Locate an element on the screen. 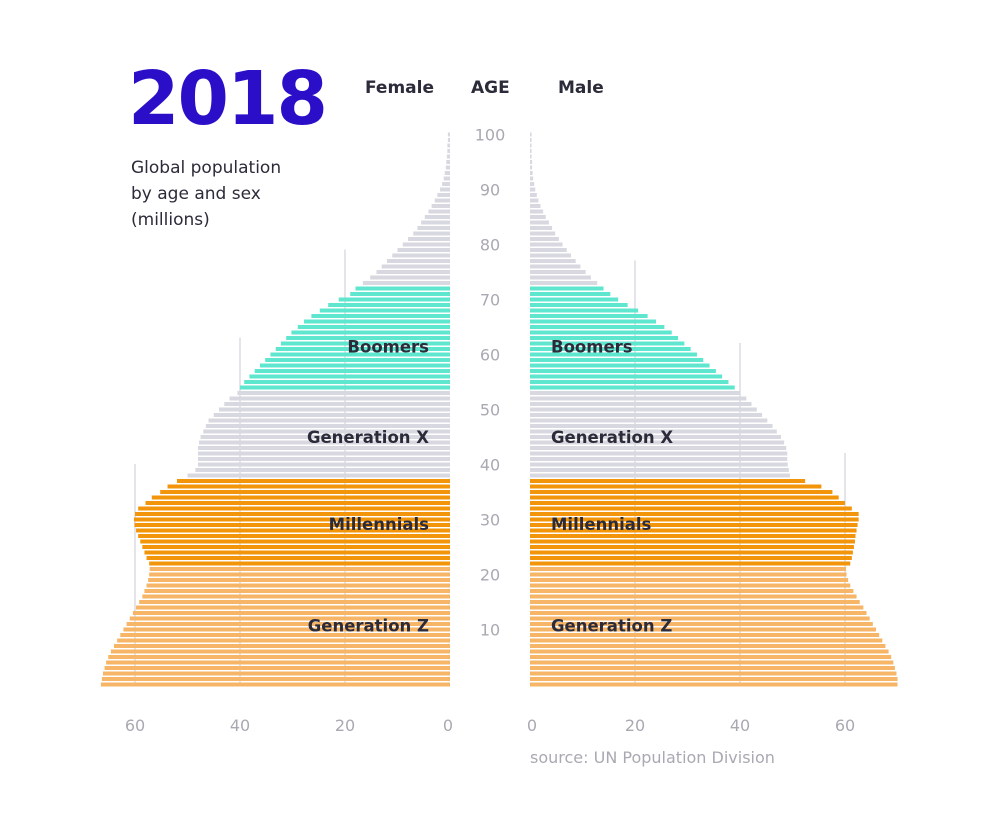  male-header: Male is located at coordinates (581, 88).